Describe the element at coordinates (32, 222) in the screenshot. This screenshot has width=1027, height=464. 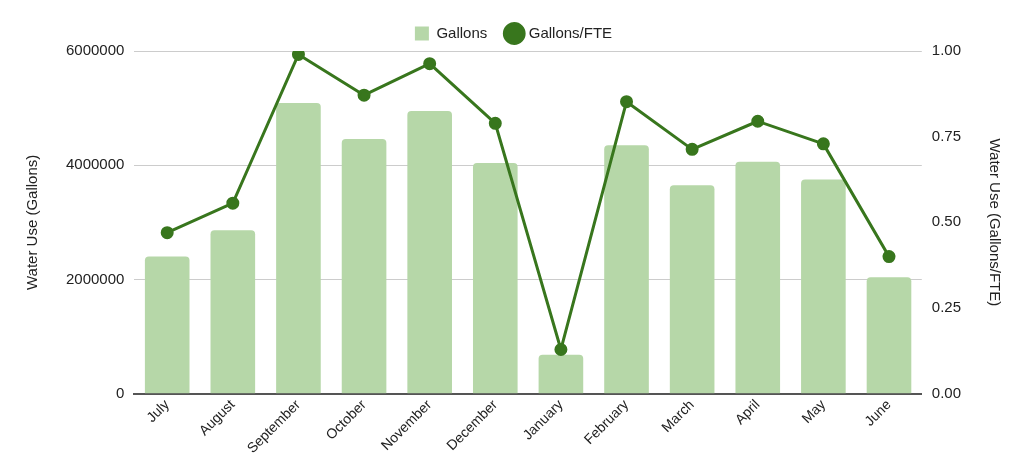
I see `y-axis-title: Water Use (Gallons)` at that location.